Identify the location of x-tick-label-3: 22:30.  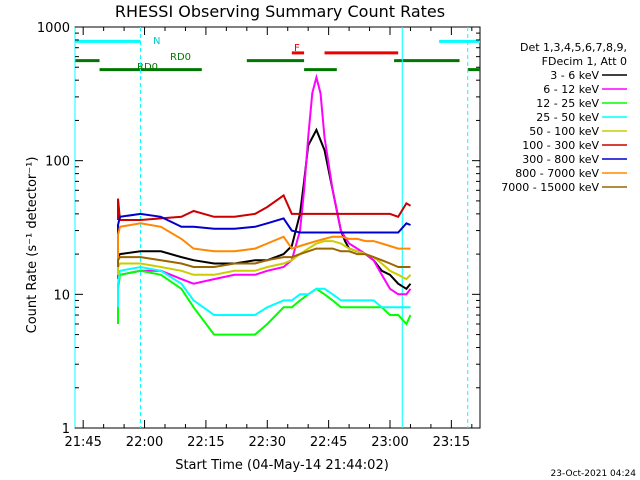
(267, 442).